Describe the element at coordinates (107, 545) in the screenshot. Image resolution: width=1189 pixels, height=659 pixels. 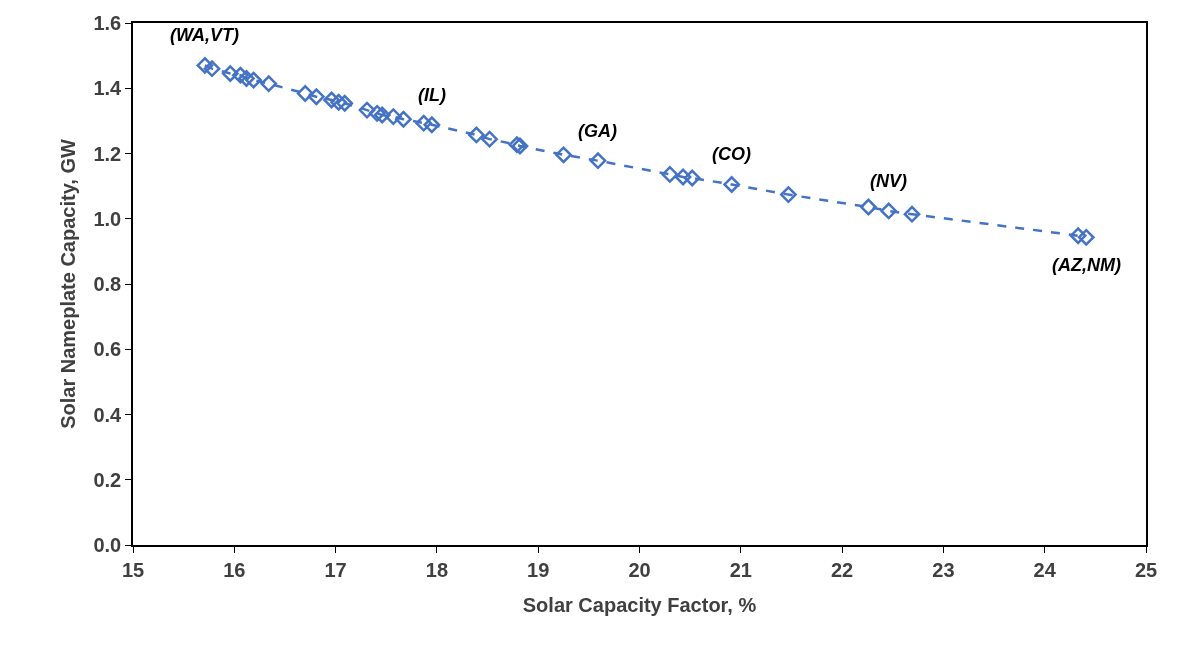
I see `y-tick-label: 0.0` at that location.